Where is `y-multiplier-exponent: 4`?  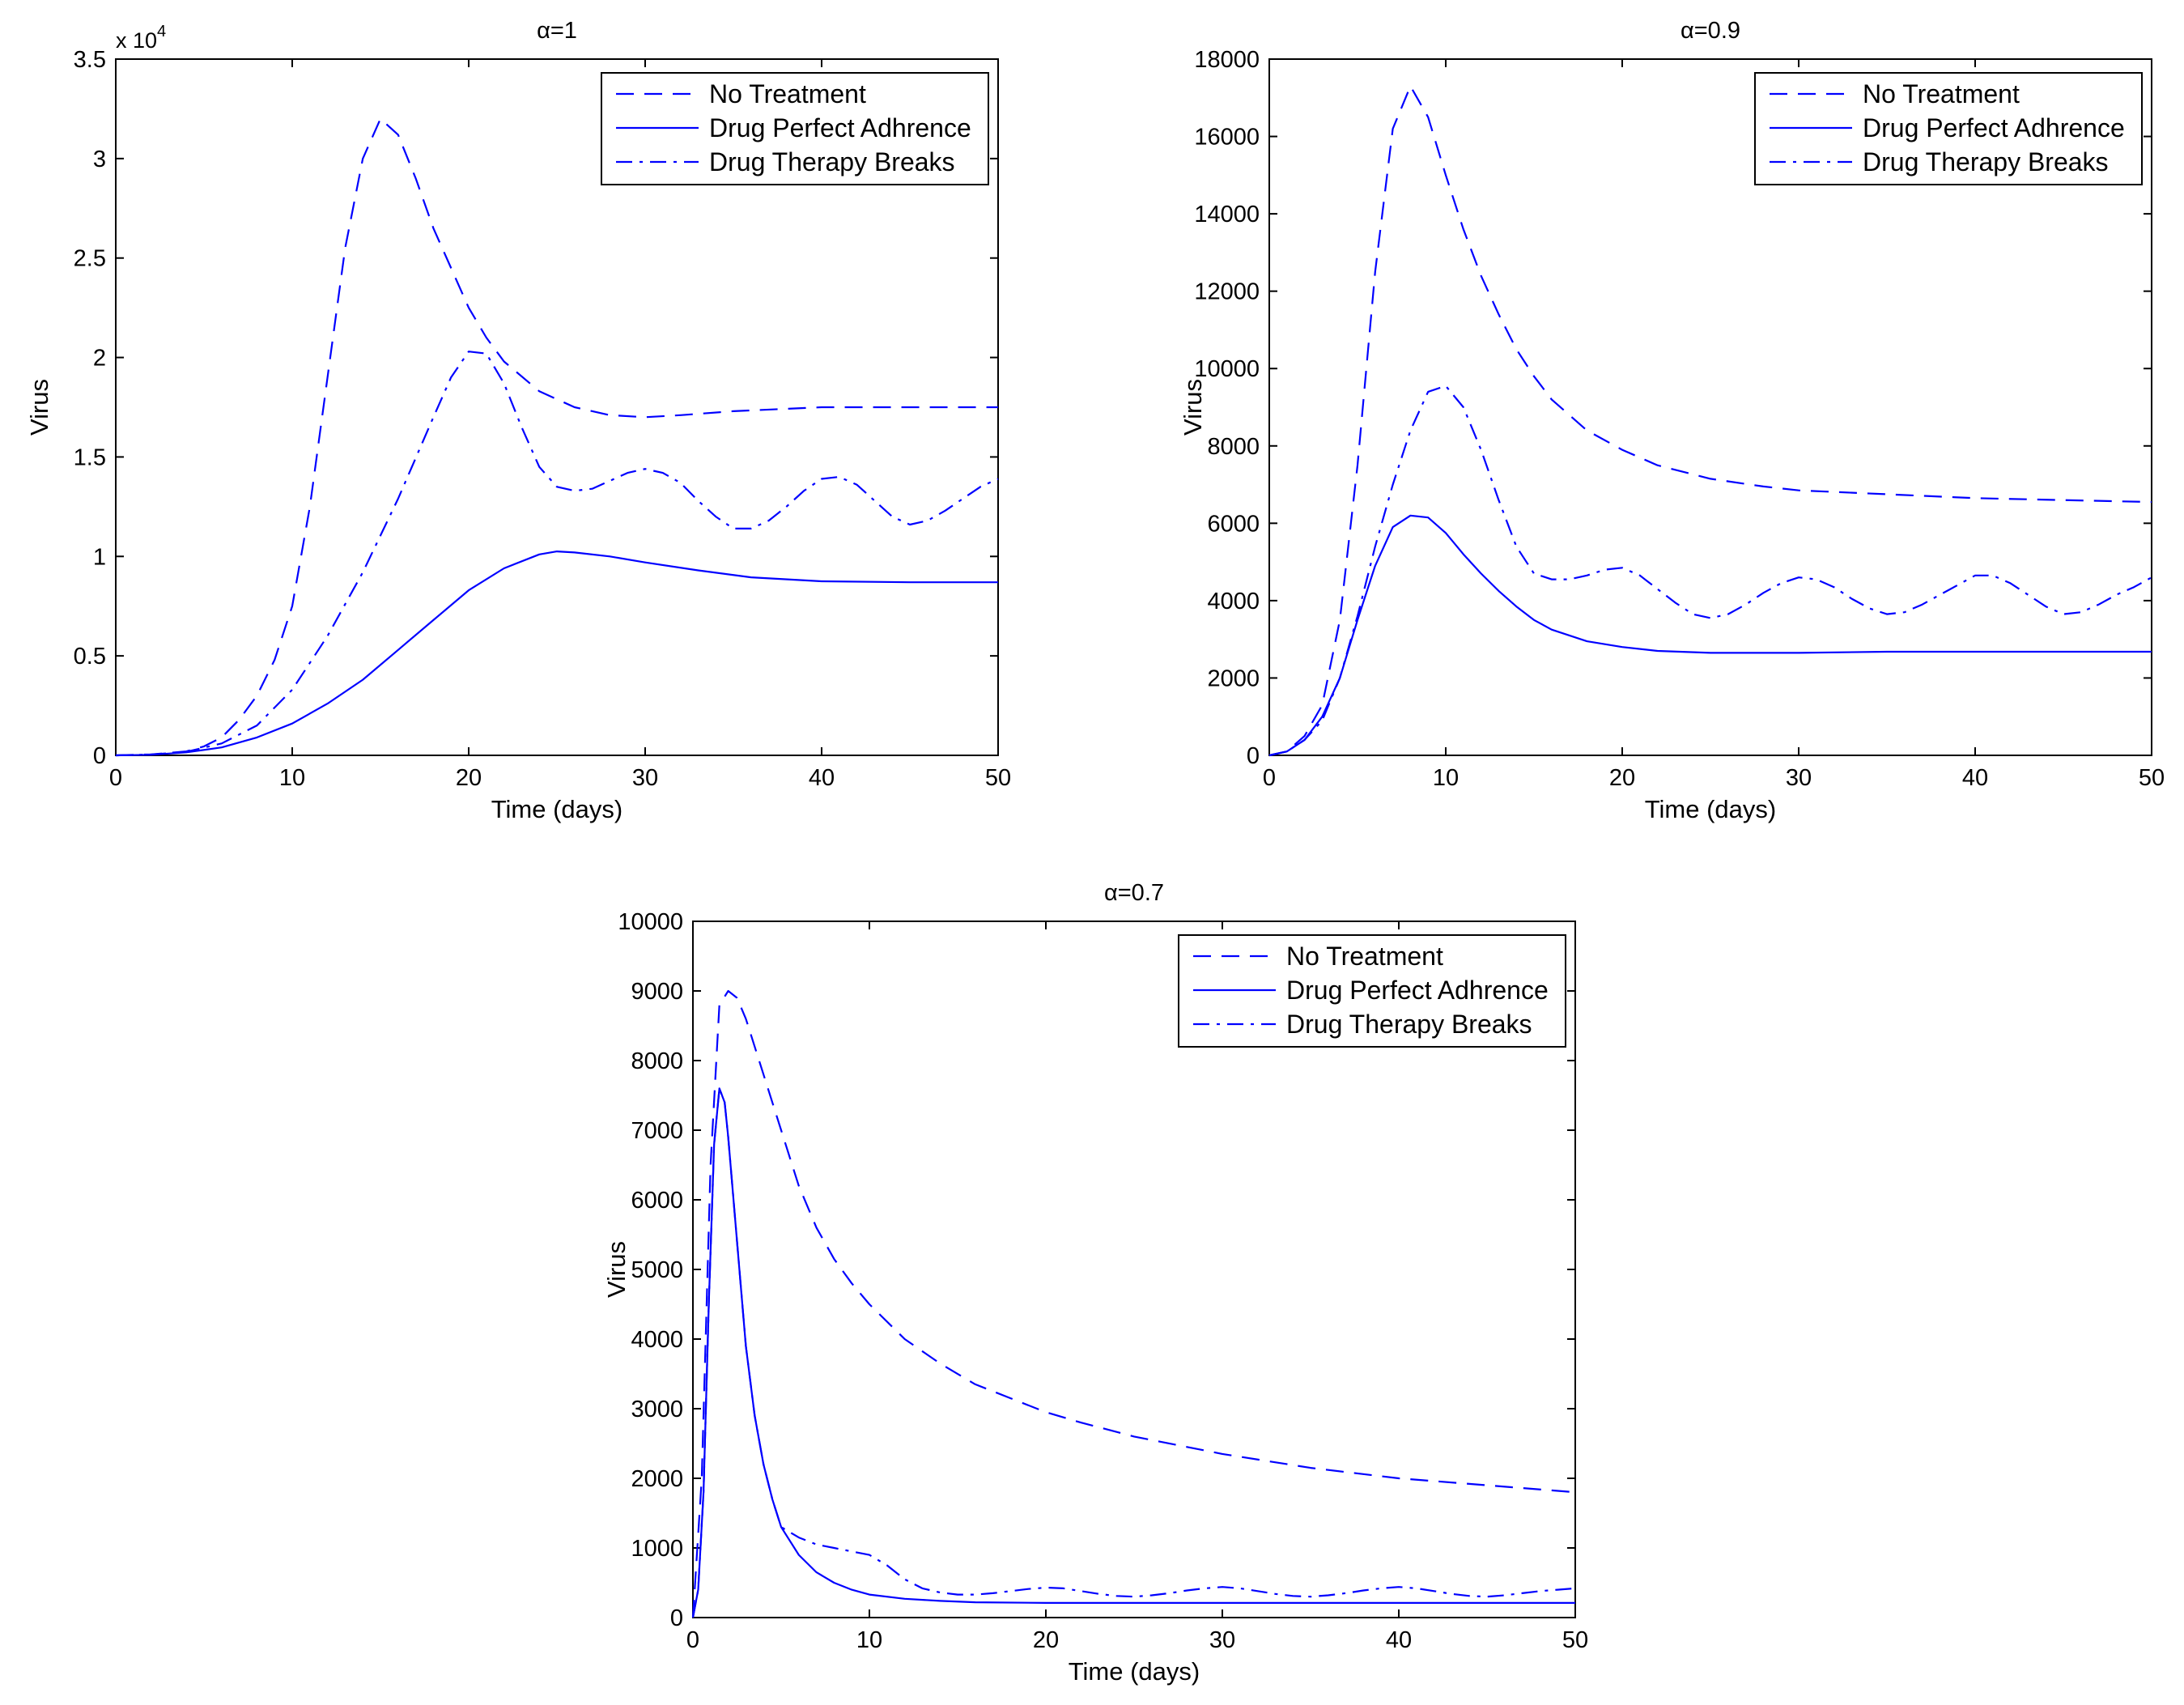 y-multiplier-exponent: 4 is located at coordinates (162, 31).